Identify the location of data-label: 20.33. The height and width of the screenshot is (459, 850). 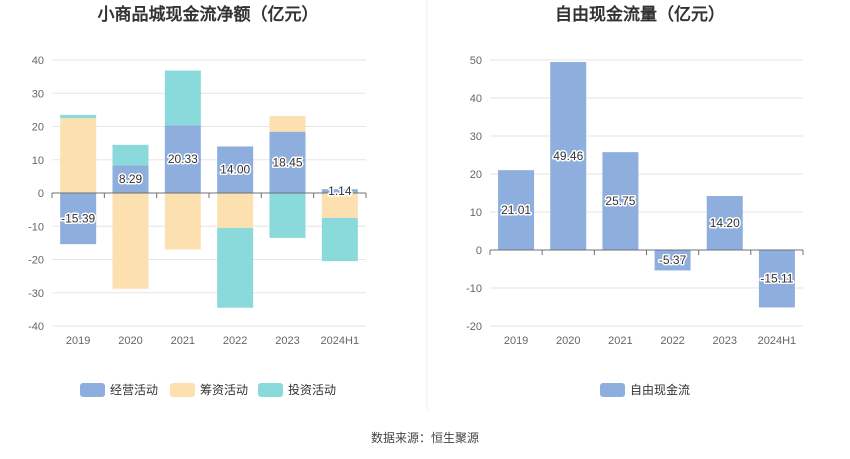
(183, 159).